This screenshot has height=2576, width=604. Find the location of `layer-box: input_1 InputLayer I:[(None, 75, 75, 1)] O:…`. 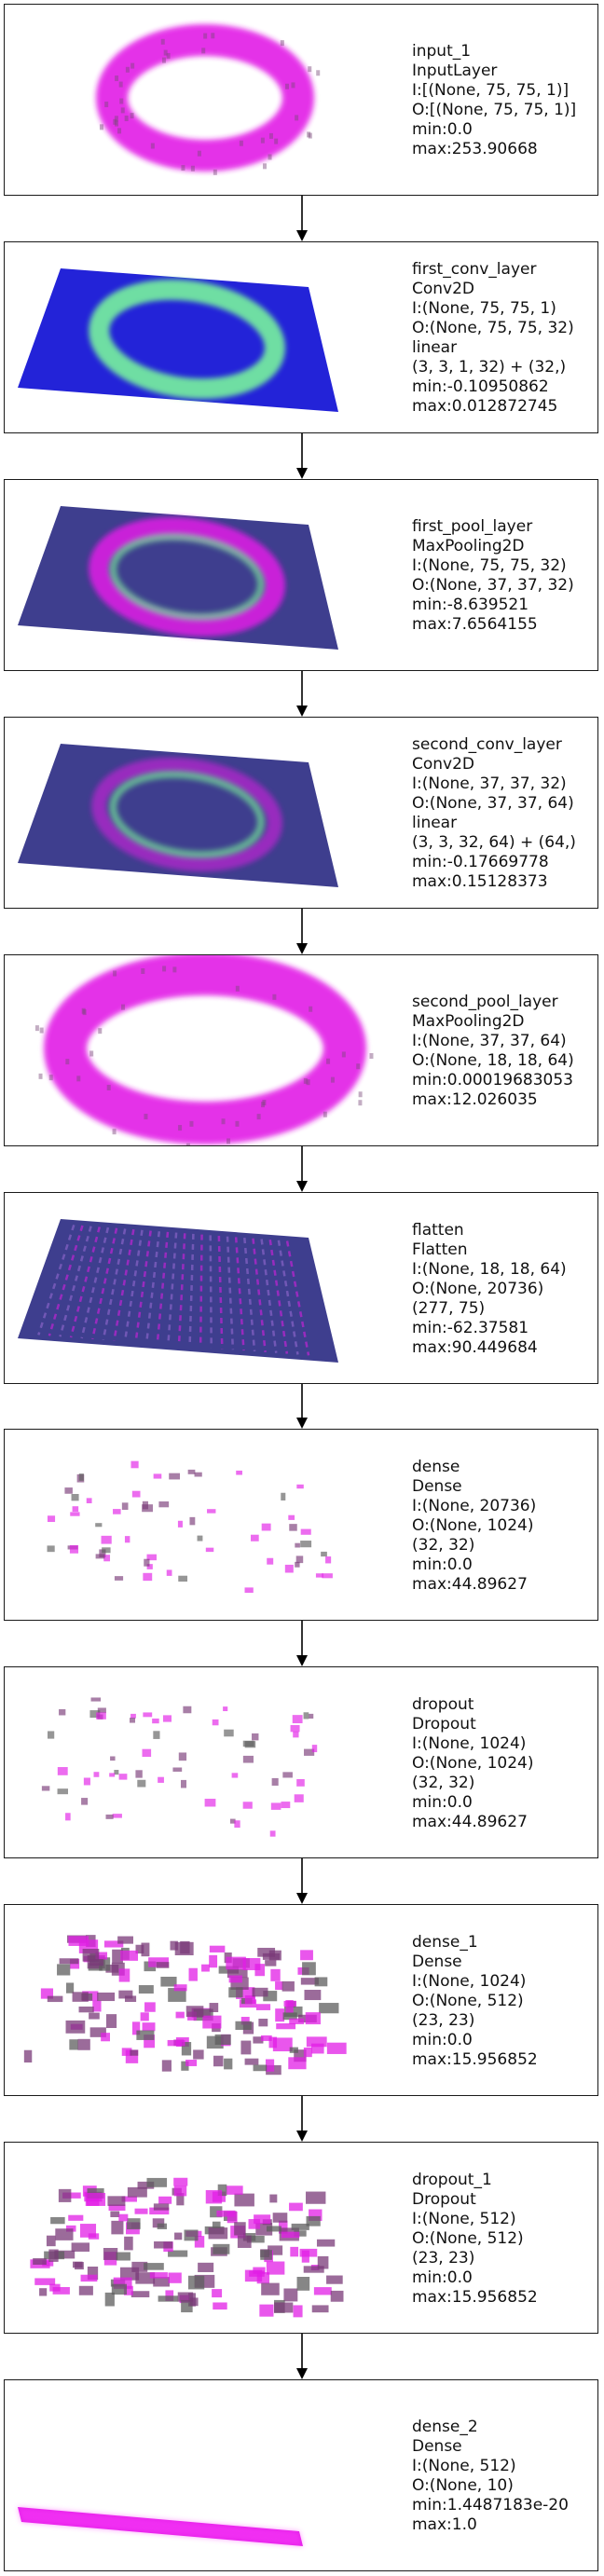

layer-box: input_1 InputLayer I:[(None, 75, 75, 1)] O:… is located at coordinates (301, 100).